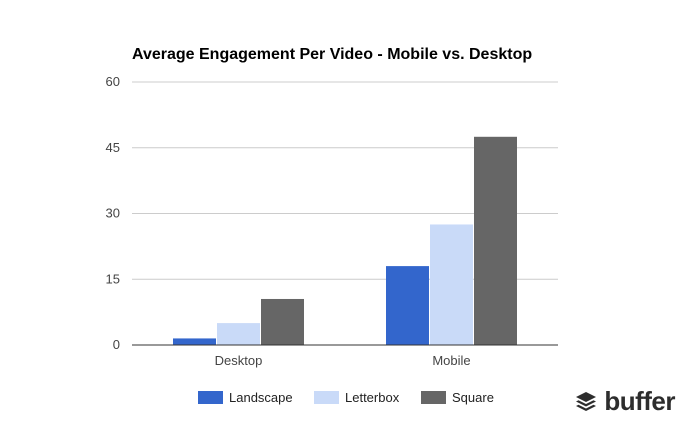  I want to click on y-tick-label: 30, so click(113, 213).